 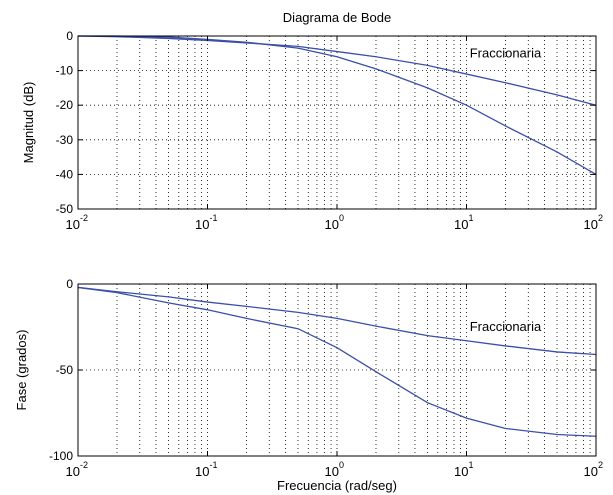 I want to click on phase-x-axis-label: Frecuencia (rad/seg), so click(x=337, y=485).